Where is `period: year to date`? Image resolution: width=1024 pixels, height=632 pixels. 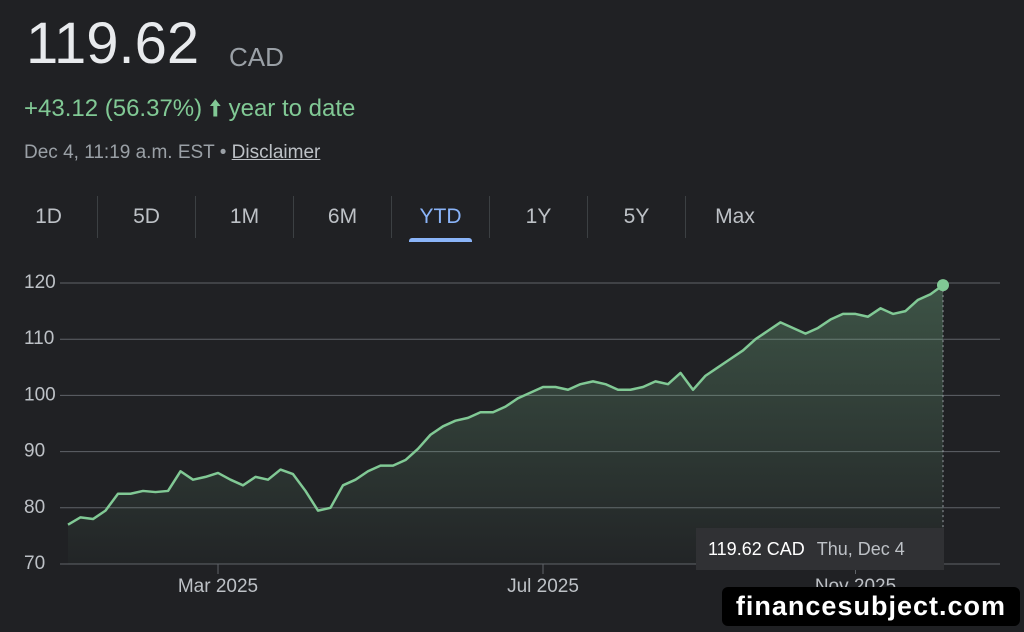 period: year to date is located at coordinates (292, 108).